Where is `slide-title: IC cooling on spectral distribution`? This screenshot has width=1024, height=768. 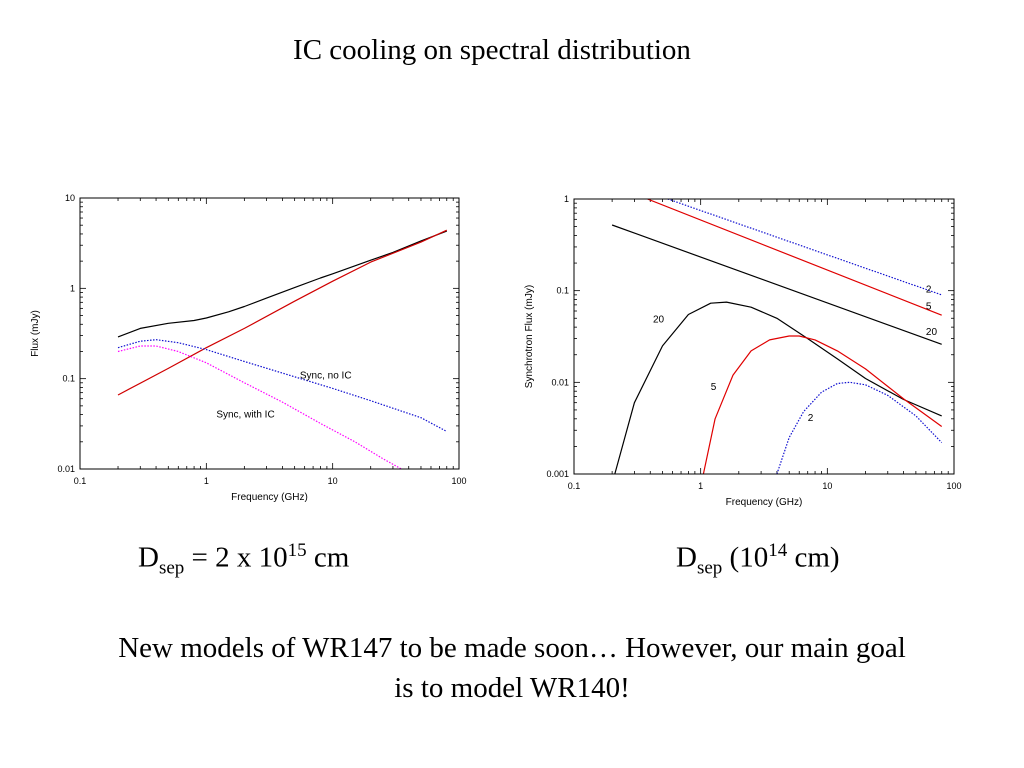
slide-title: IC cooling on spectral distribution is located at coordinates (492, 50).